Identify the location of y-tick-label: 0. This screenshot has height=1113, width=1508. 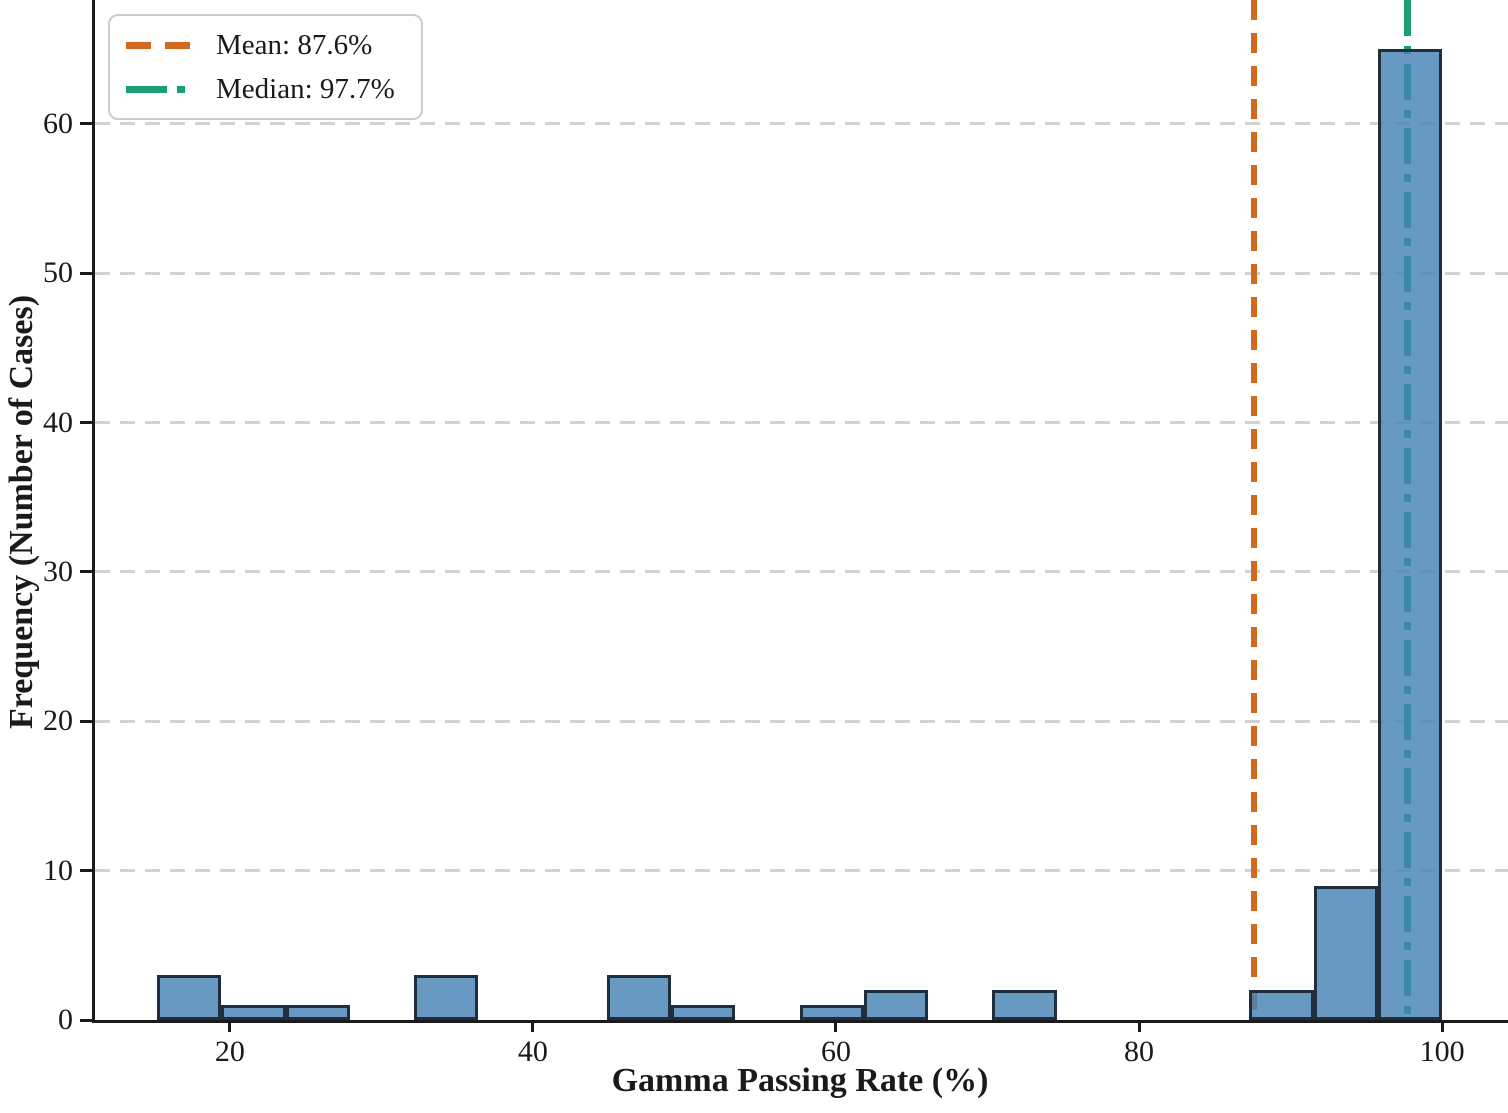
(65, 1019).